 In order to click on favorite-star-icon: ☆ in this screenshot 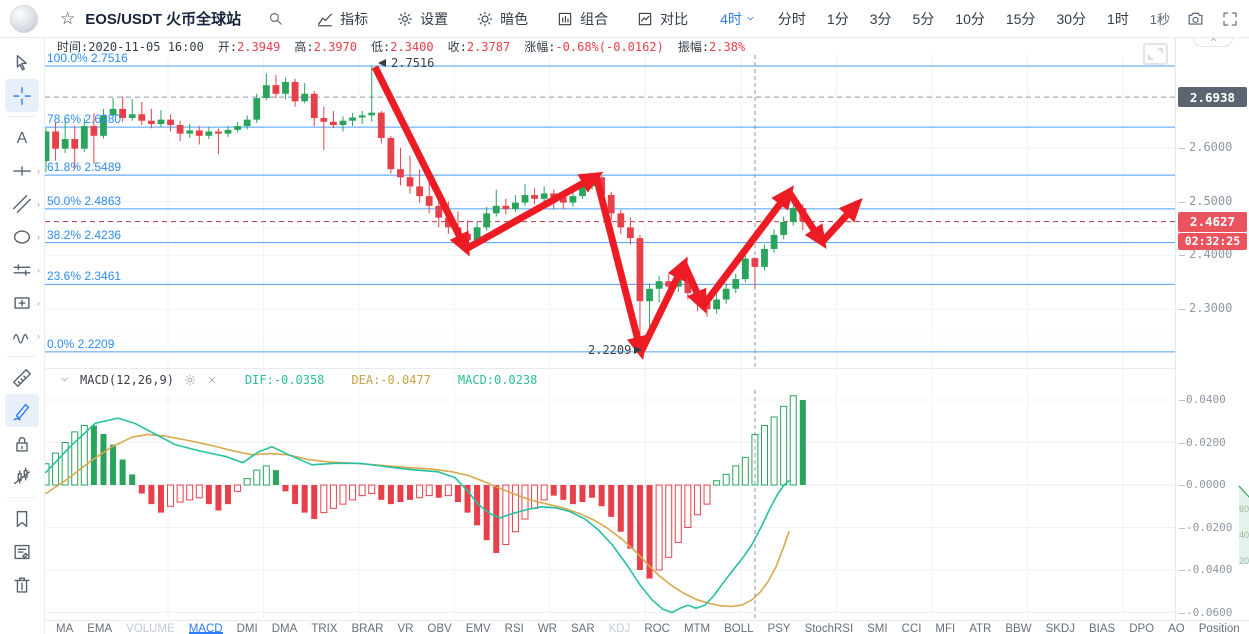, I will do `click(68, 18)`.